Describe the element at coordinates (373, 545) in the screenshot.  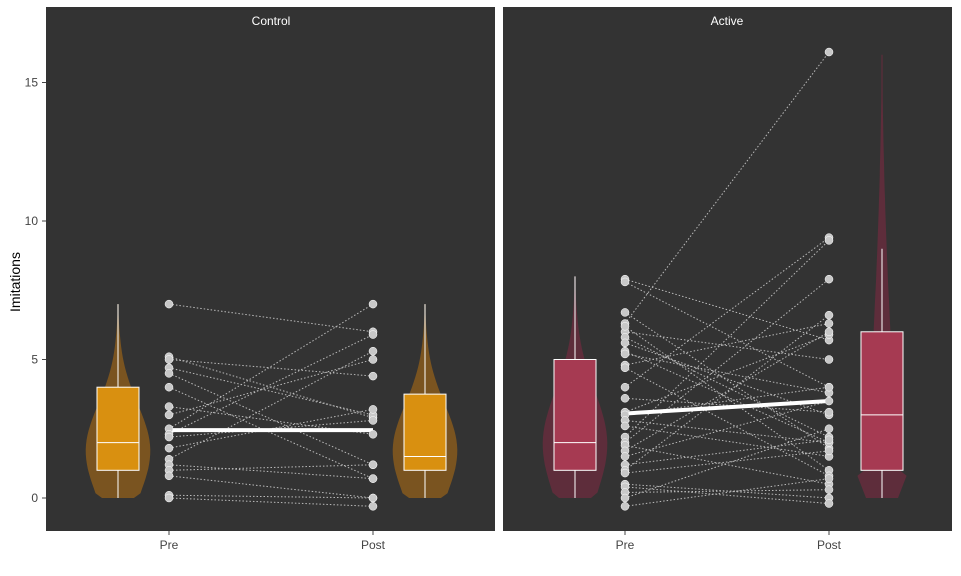
I see `x-tick-label-post-control: Post` at that location.